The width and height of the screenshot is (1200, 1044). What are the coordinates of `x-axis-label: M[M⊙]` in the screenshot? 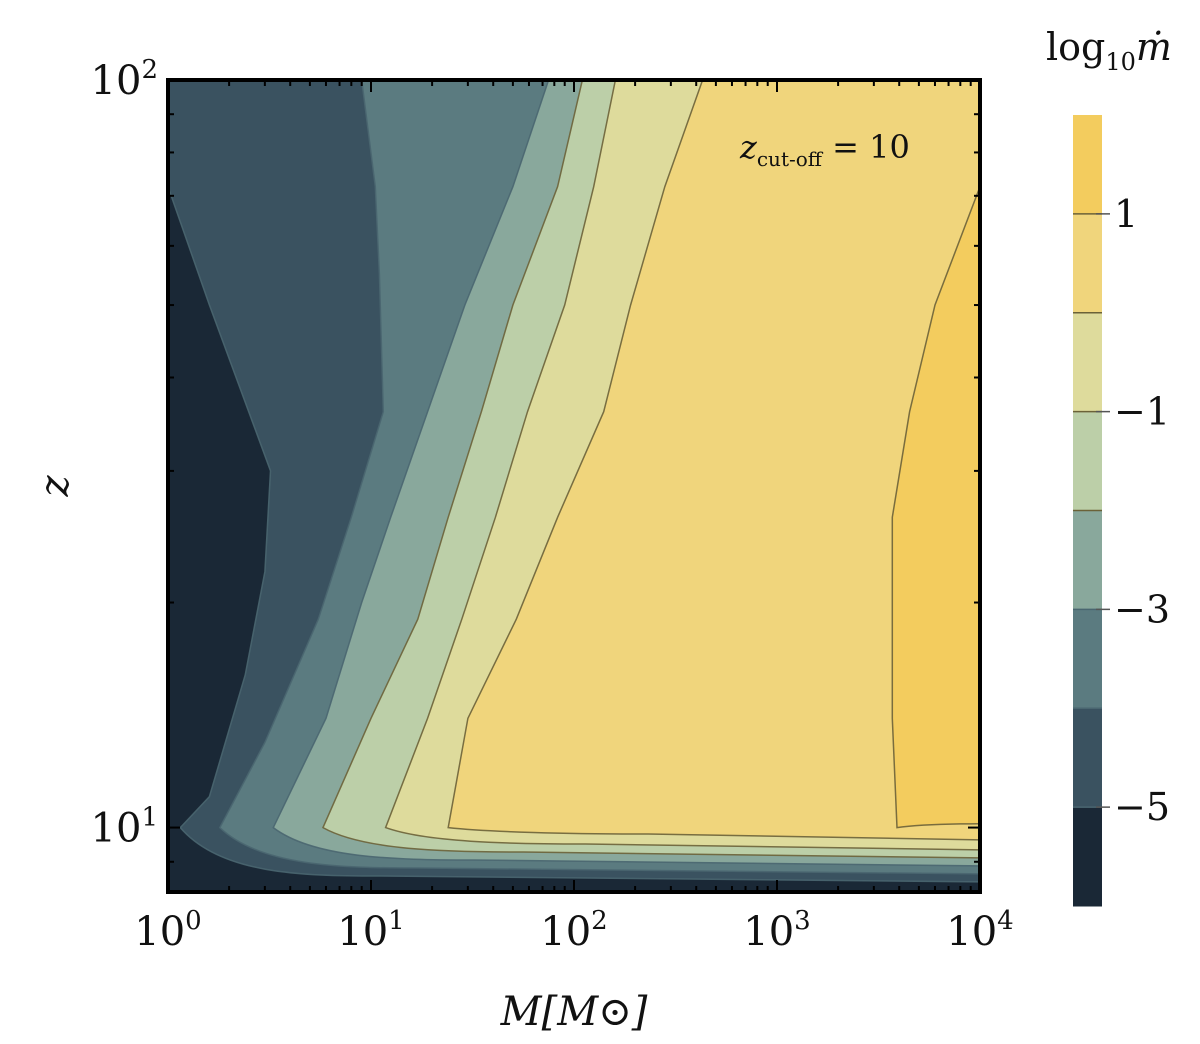 It's located at (574, 1012).